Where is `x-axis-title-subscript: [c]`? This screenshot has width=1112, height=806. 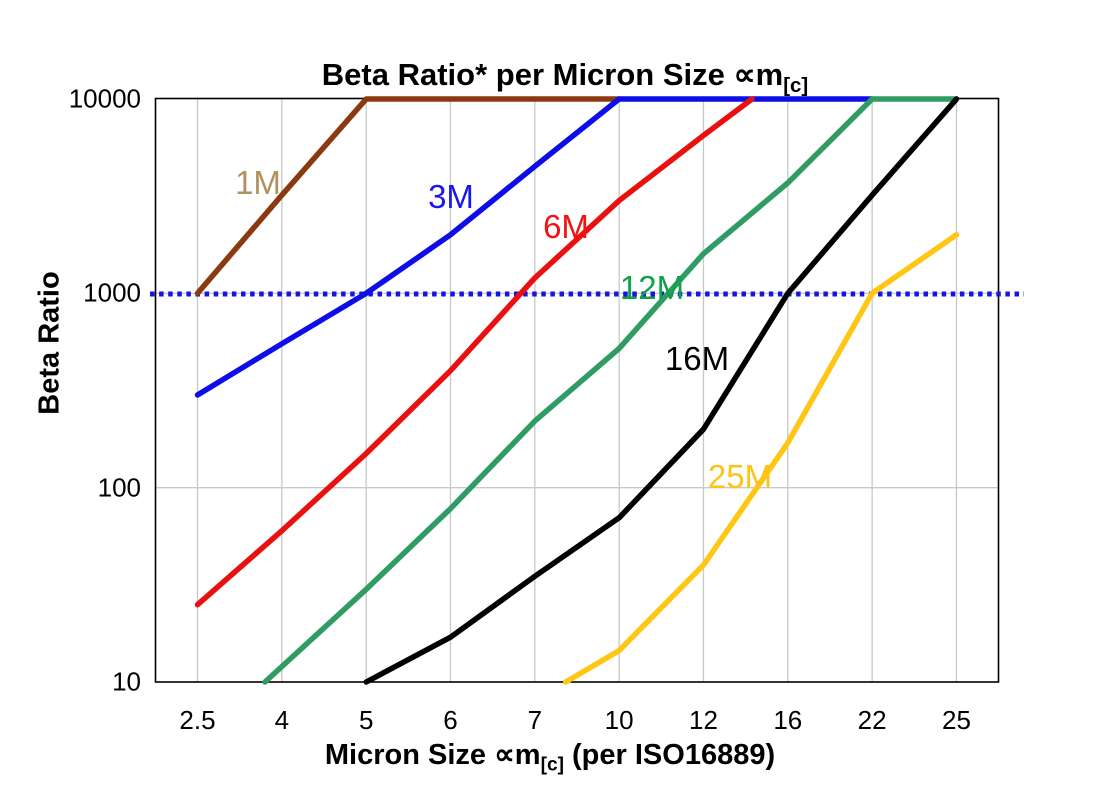 x-axis-title-subscript: [c] is located at coordinates (552, 765).